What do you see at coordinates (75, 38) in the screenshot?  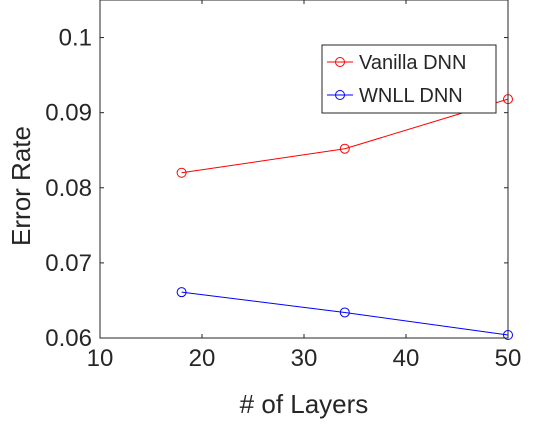 I see `y-tick-label: 0.1` at bounding box center [75, 38].